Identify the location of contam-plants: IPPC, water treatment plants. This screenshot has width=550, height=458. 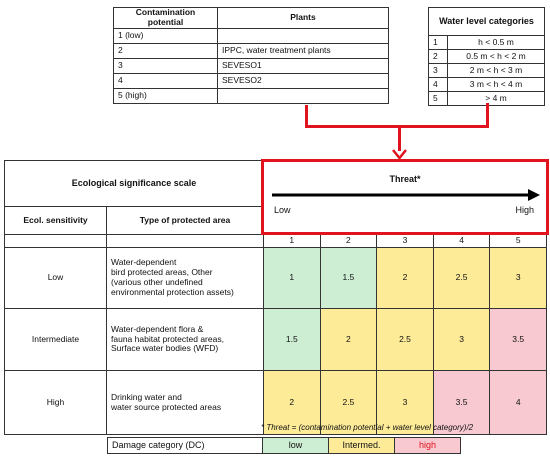
(303, 50).